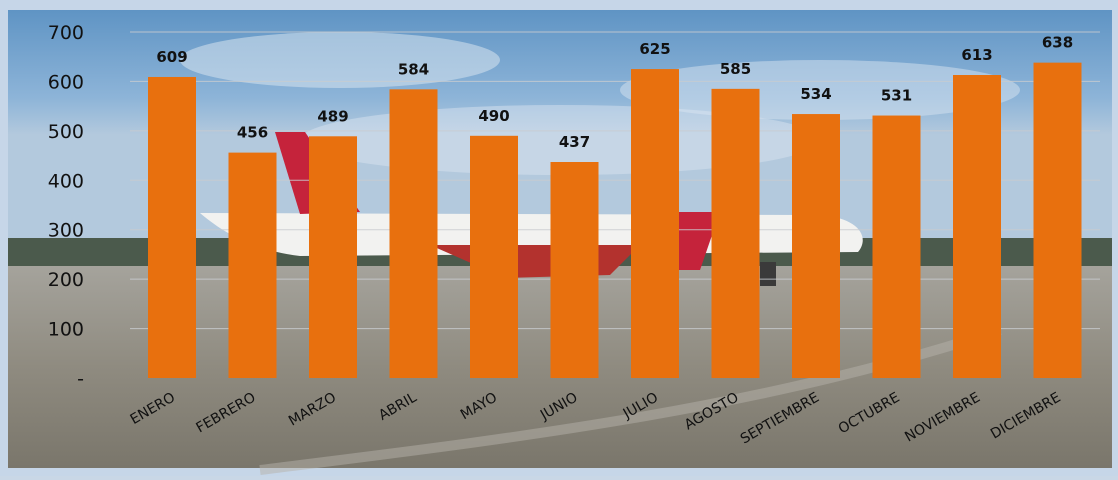  What do you see at coordinates (654, 49) in the screenshot?
I see `data-label: 625` at bounding box center [654, 49].